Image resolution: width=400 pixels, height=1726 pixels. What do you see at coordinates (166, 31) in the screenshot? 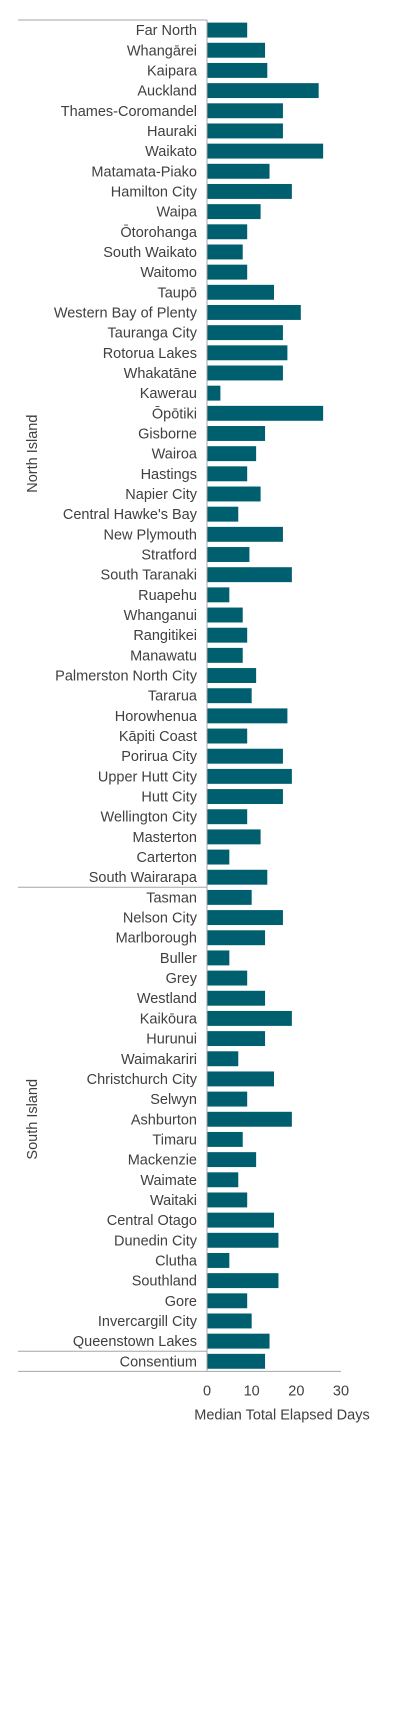
I see `category-label: Far North` at bounding box center [166, 31].